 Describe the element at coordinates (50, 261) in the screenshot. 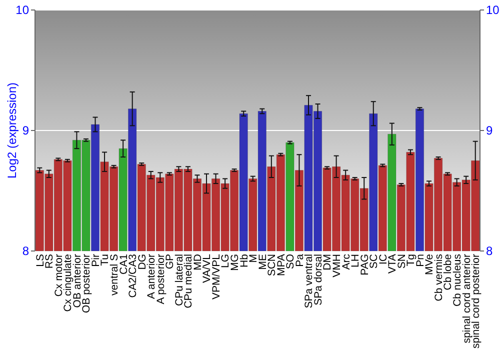

I see `x-tick-label: RS` at that location.